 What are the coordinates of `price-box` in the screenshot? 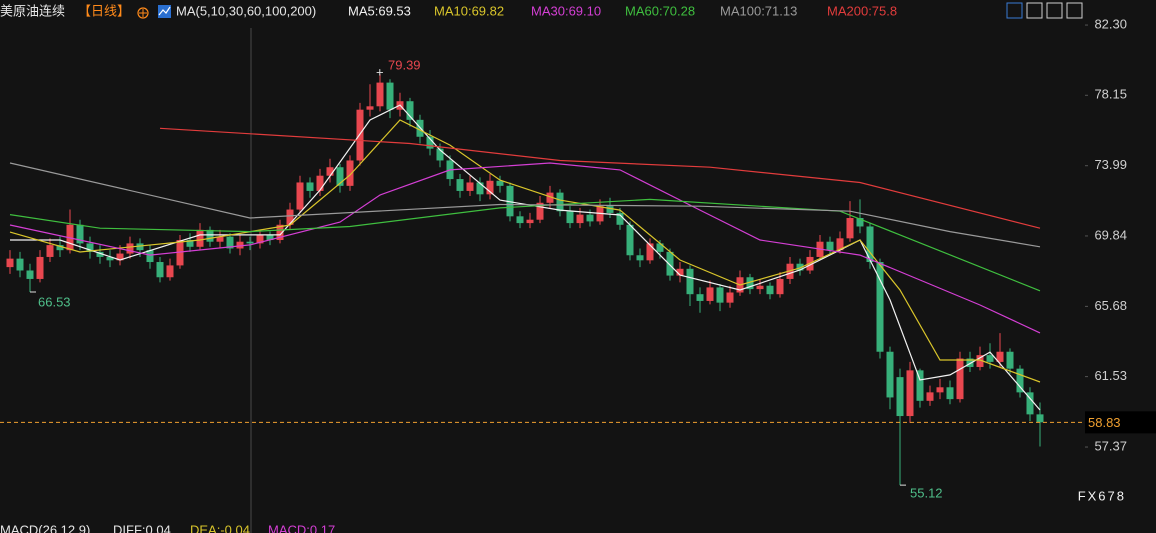 It's located at (1120, 422).